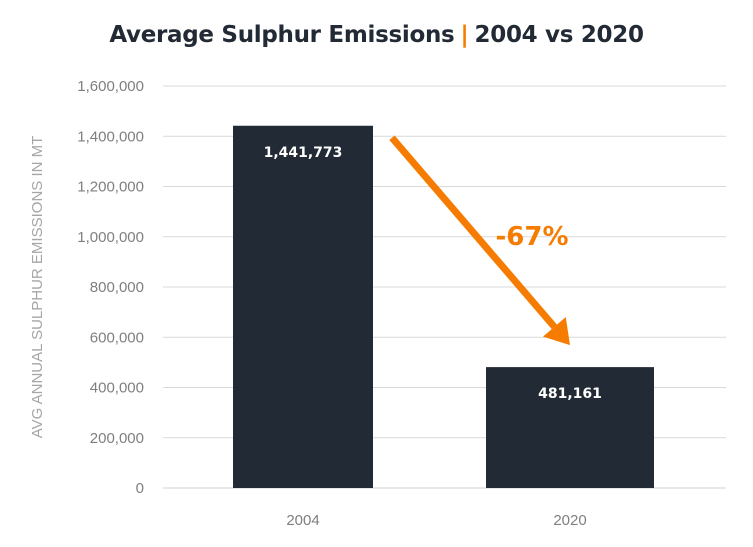 The height and width of the screenshot is (547, 753). I want to click on y-tick-label: 800,000, so click(117, 287).